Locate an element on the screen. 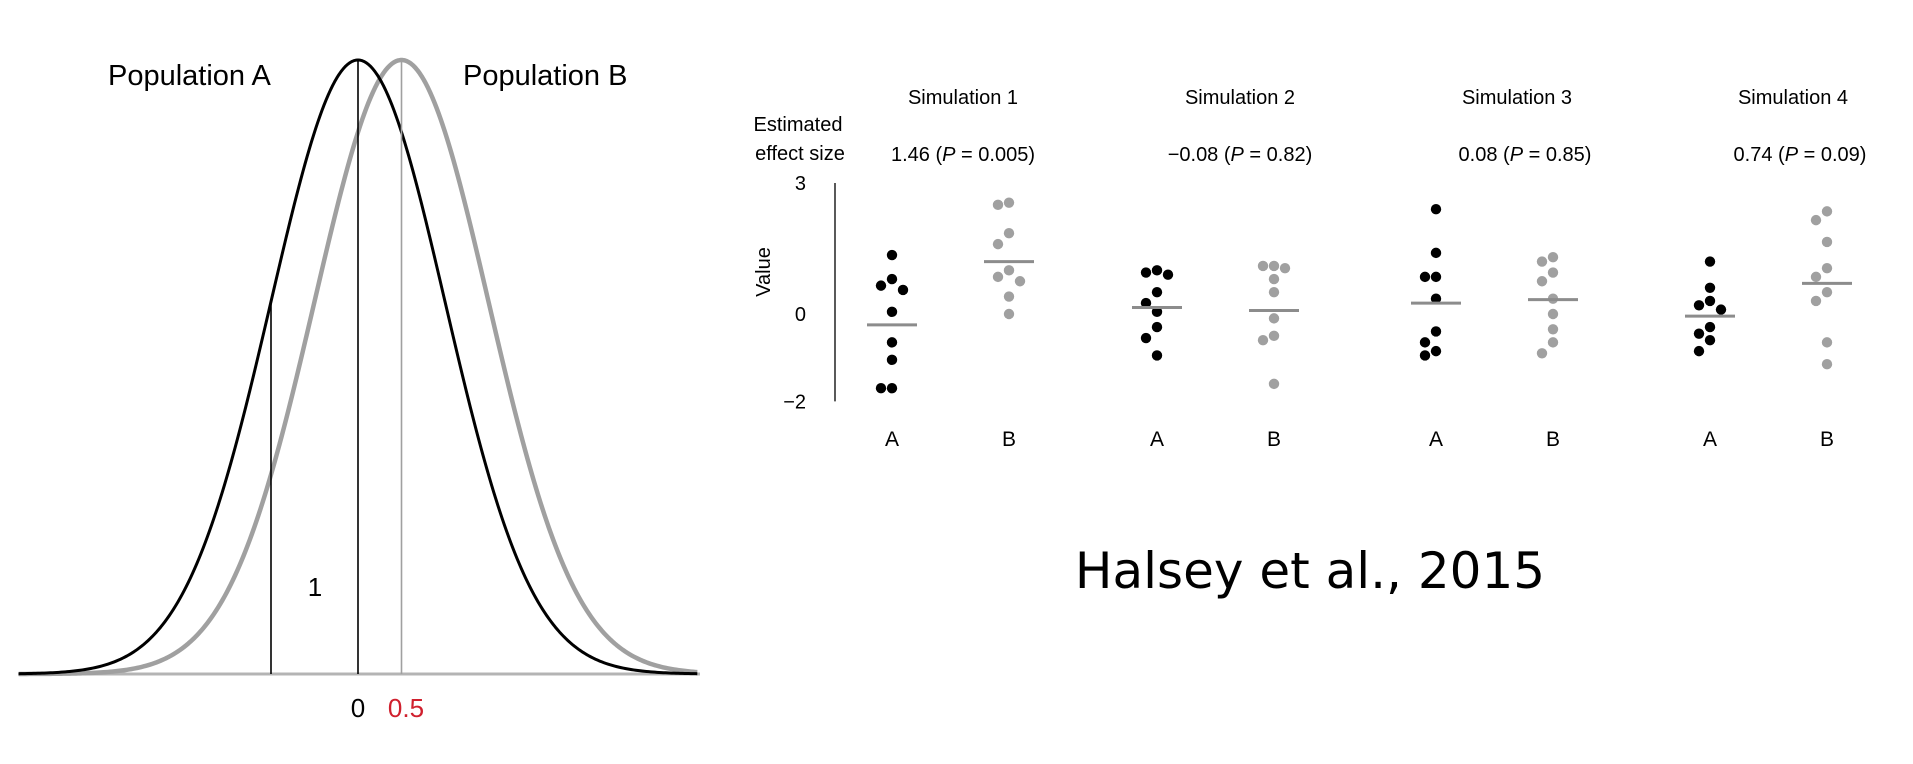 The width and height of the screenshot is (1913, 764). simulation-2-effect: −0.08 (P = 0.82) is located at coordinates (1240, 155).